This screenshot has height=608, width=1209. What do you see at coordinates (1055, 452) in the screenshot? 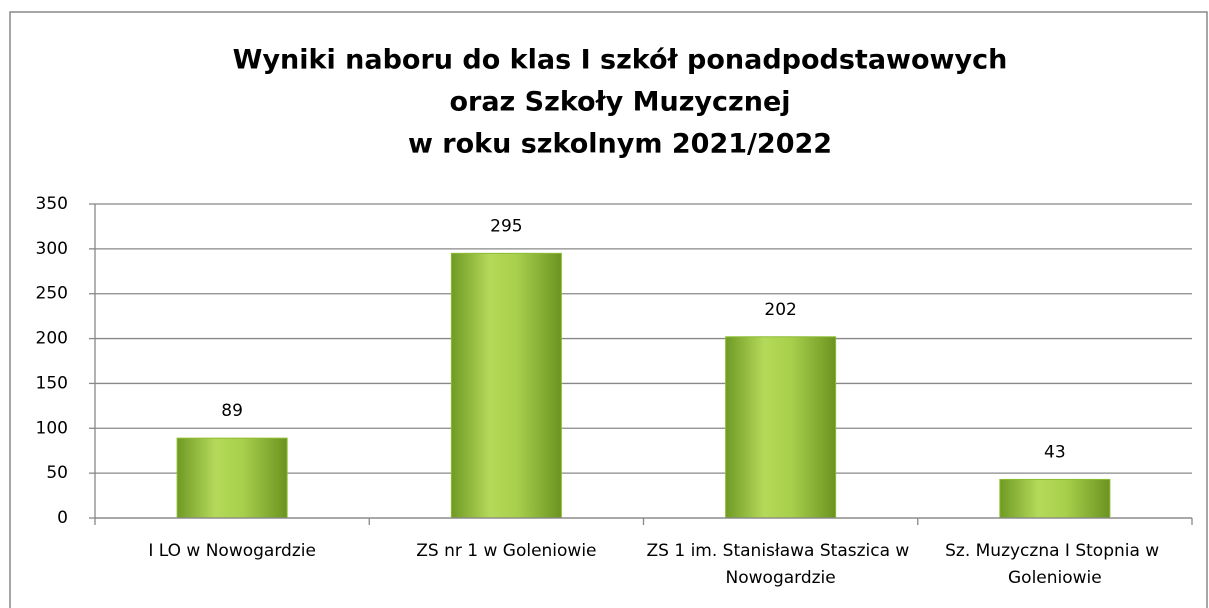
I see `data-label: 43` at bounding box center [1055, 452].